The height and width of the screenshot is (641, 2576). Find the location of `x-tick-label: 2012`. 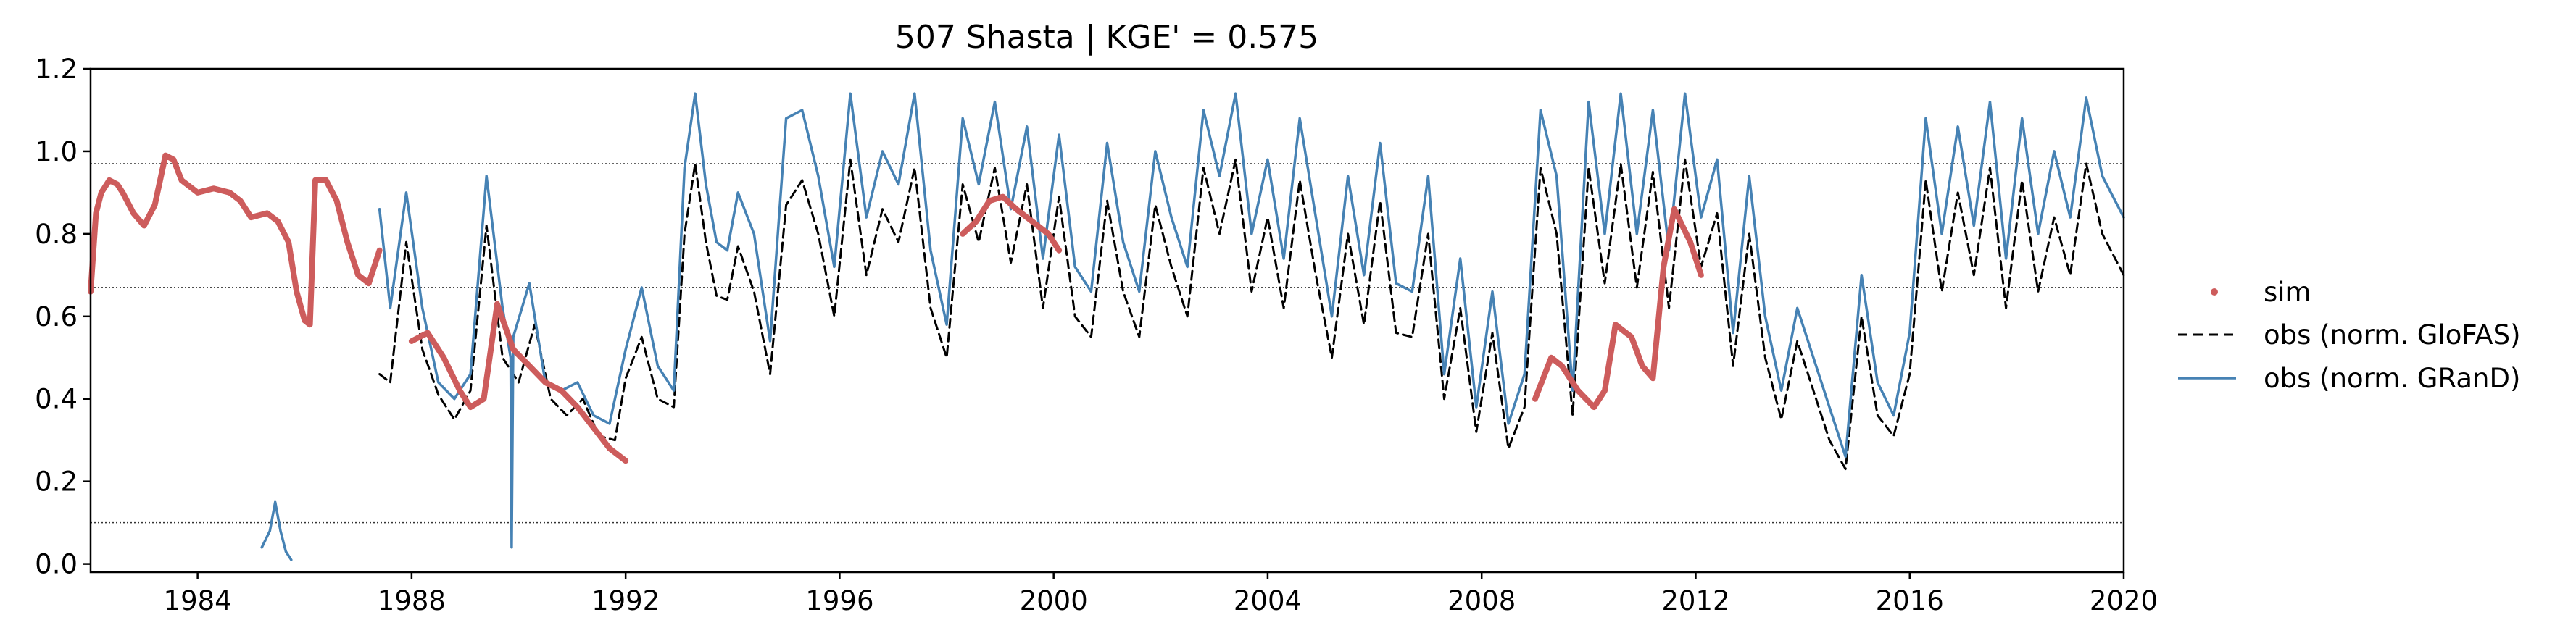

x-tick-label: 2012 is located at coordinates (1695, 600).